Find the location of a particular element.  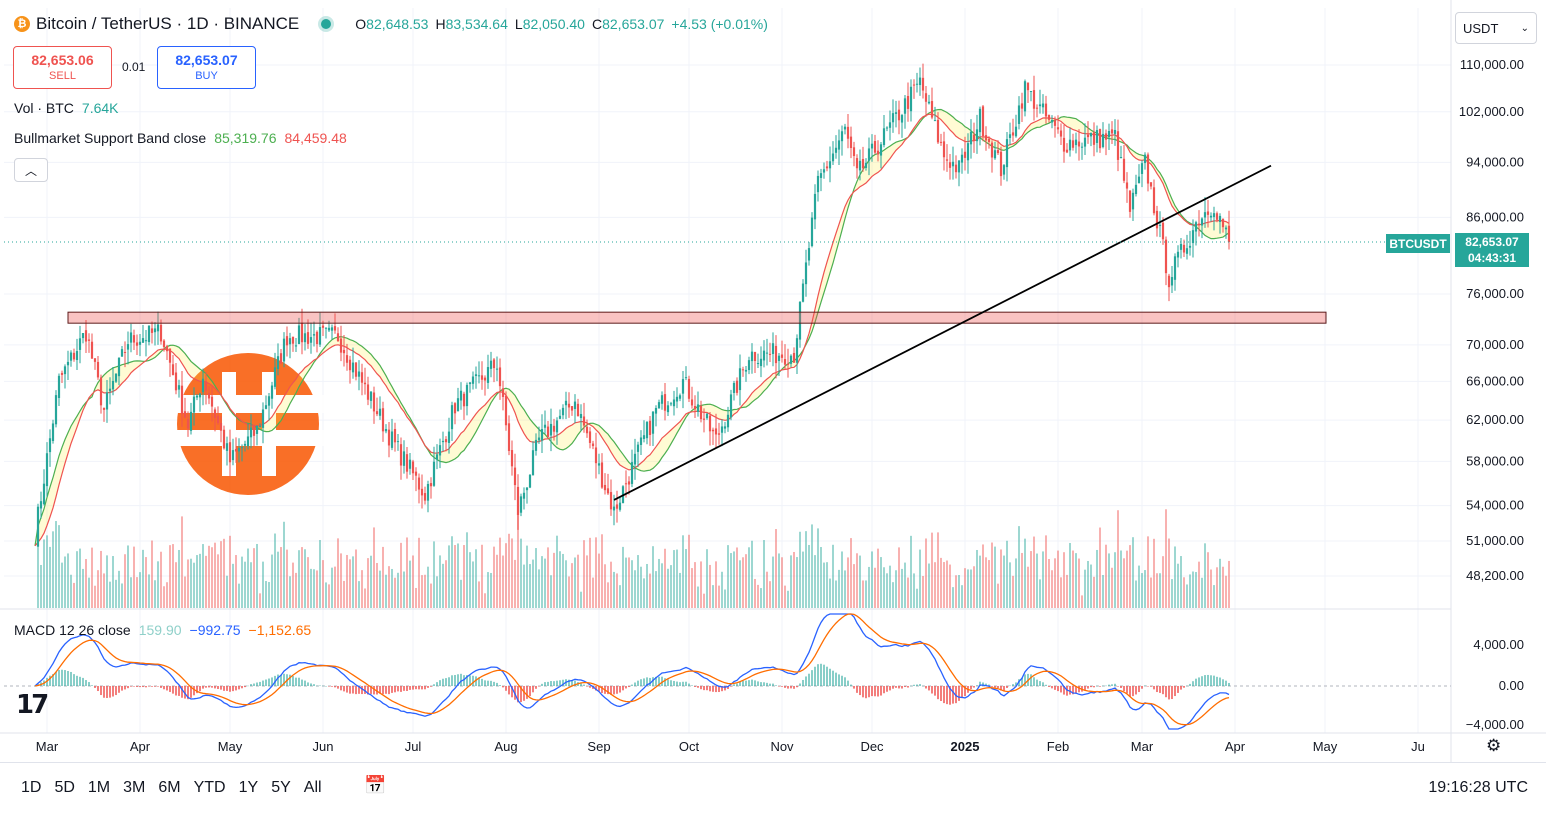

collapse-legend-button: ︿ is located at coordinates (31, 170).